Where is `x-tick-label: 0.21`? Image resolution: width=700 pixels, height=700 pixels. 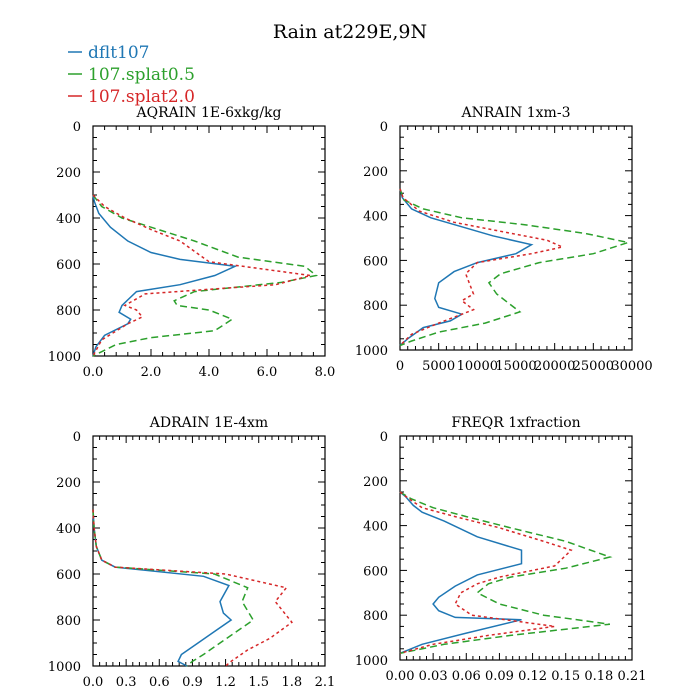 x-tick-label: 0.21 is located at coordinates (632, 676).